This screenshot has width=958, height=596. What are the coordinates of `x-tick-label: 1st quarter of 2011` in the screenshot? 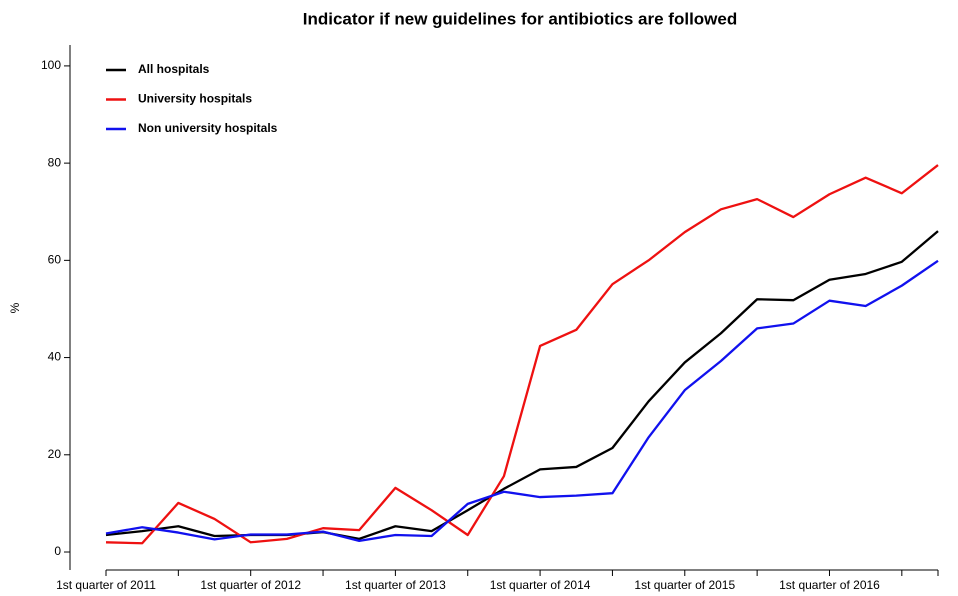 It's located at (106, 585).